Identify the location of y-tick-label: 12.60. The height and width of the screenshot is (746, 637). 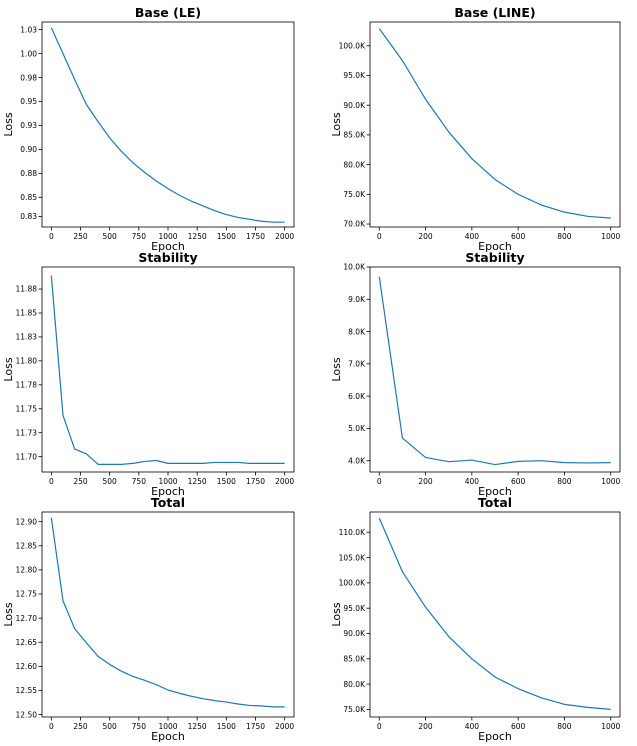
(27, 666).